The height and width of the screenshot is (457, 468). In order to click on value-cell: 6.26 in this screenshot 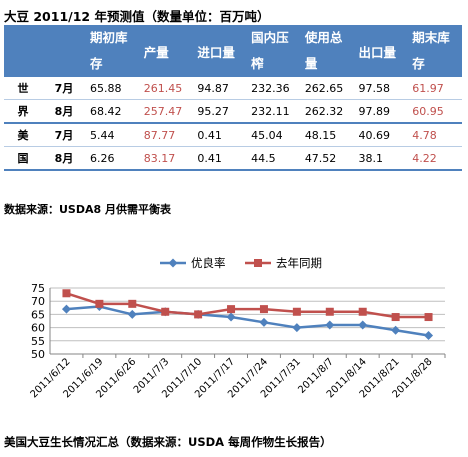, I will do `click(113, 158)`.